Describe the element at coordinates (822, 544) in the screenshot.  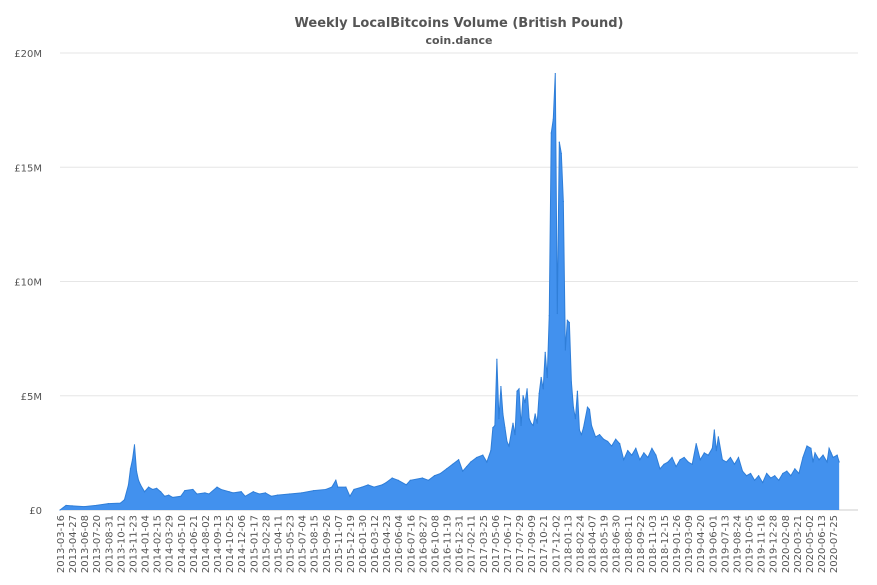
I see `x-tick-label: 2020-06-13` at that location.